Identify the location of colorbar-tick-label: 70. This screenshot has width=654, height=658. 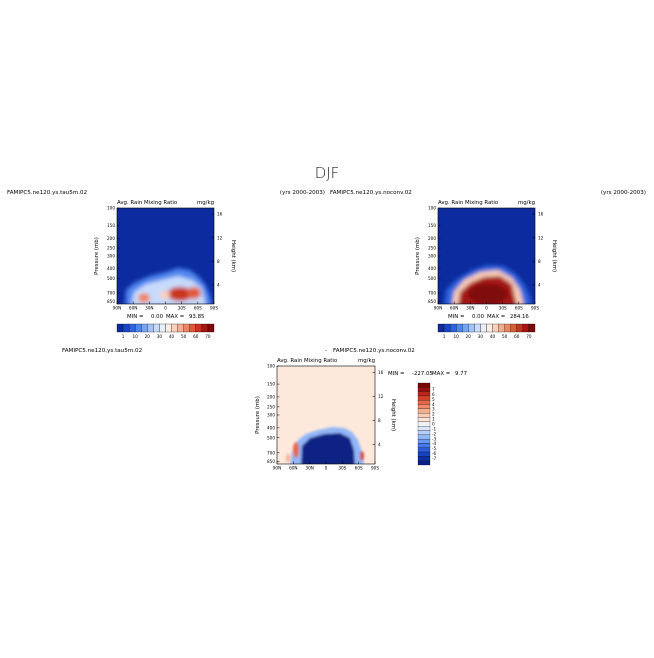
(529, 336).